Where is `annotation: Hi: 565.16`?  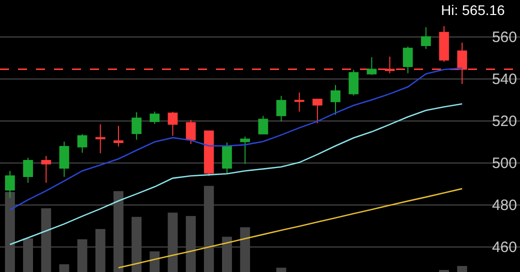 annotation: Hi: 565.16 is located at coordinates (473, 10).